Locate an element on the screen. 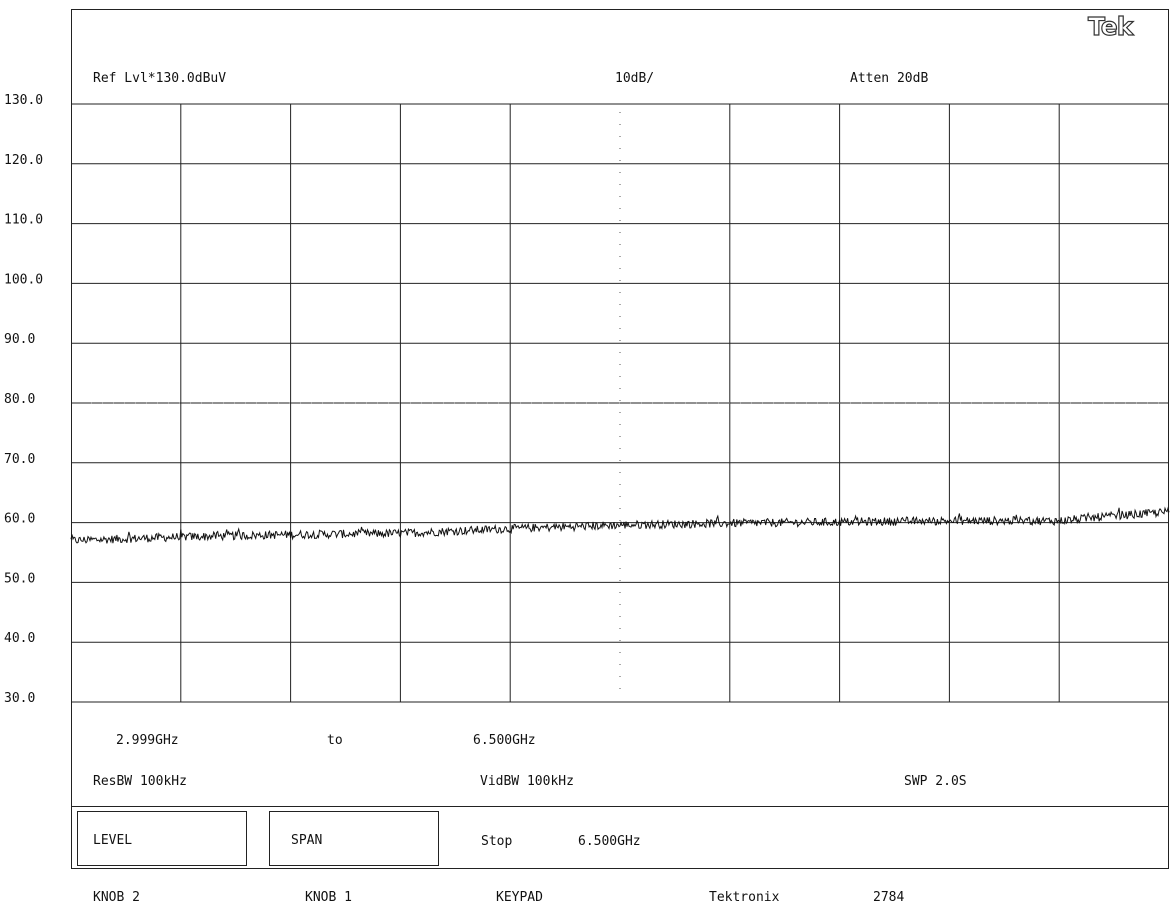 This screenshot has width=1175, height=919. model-number: 2784 is located at coordinates (889, 897).